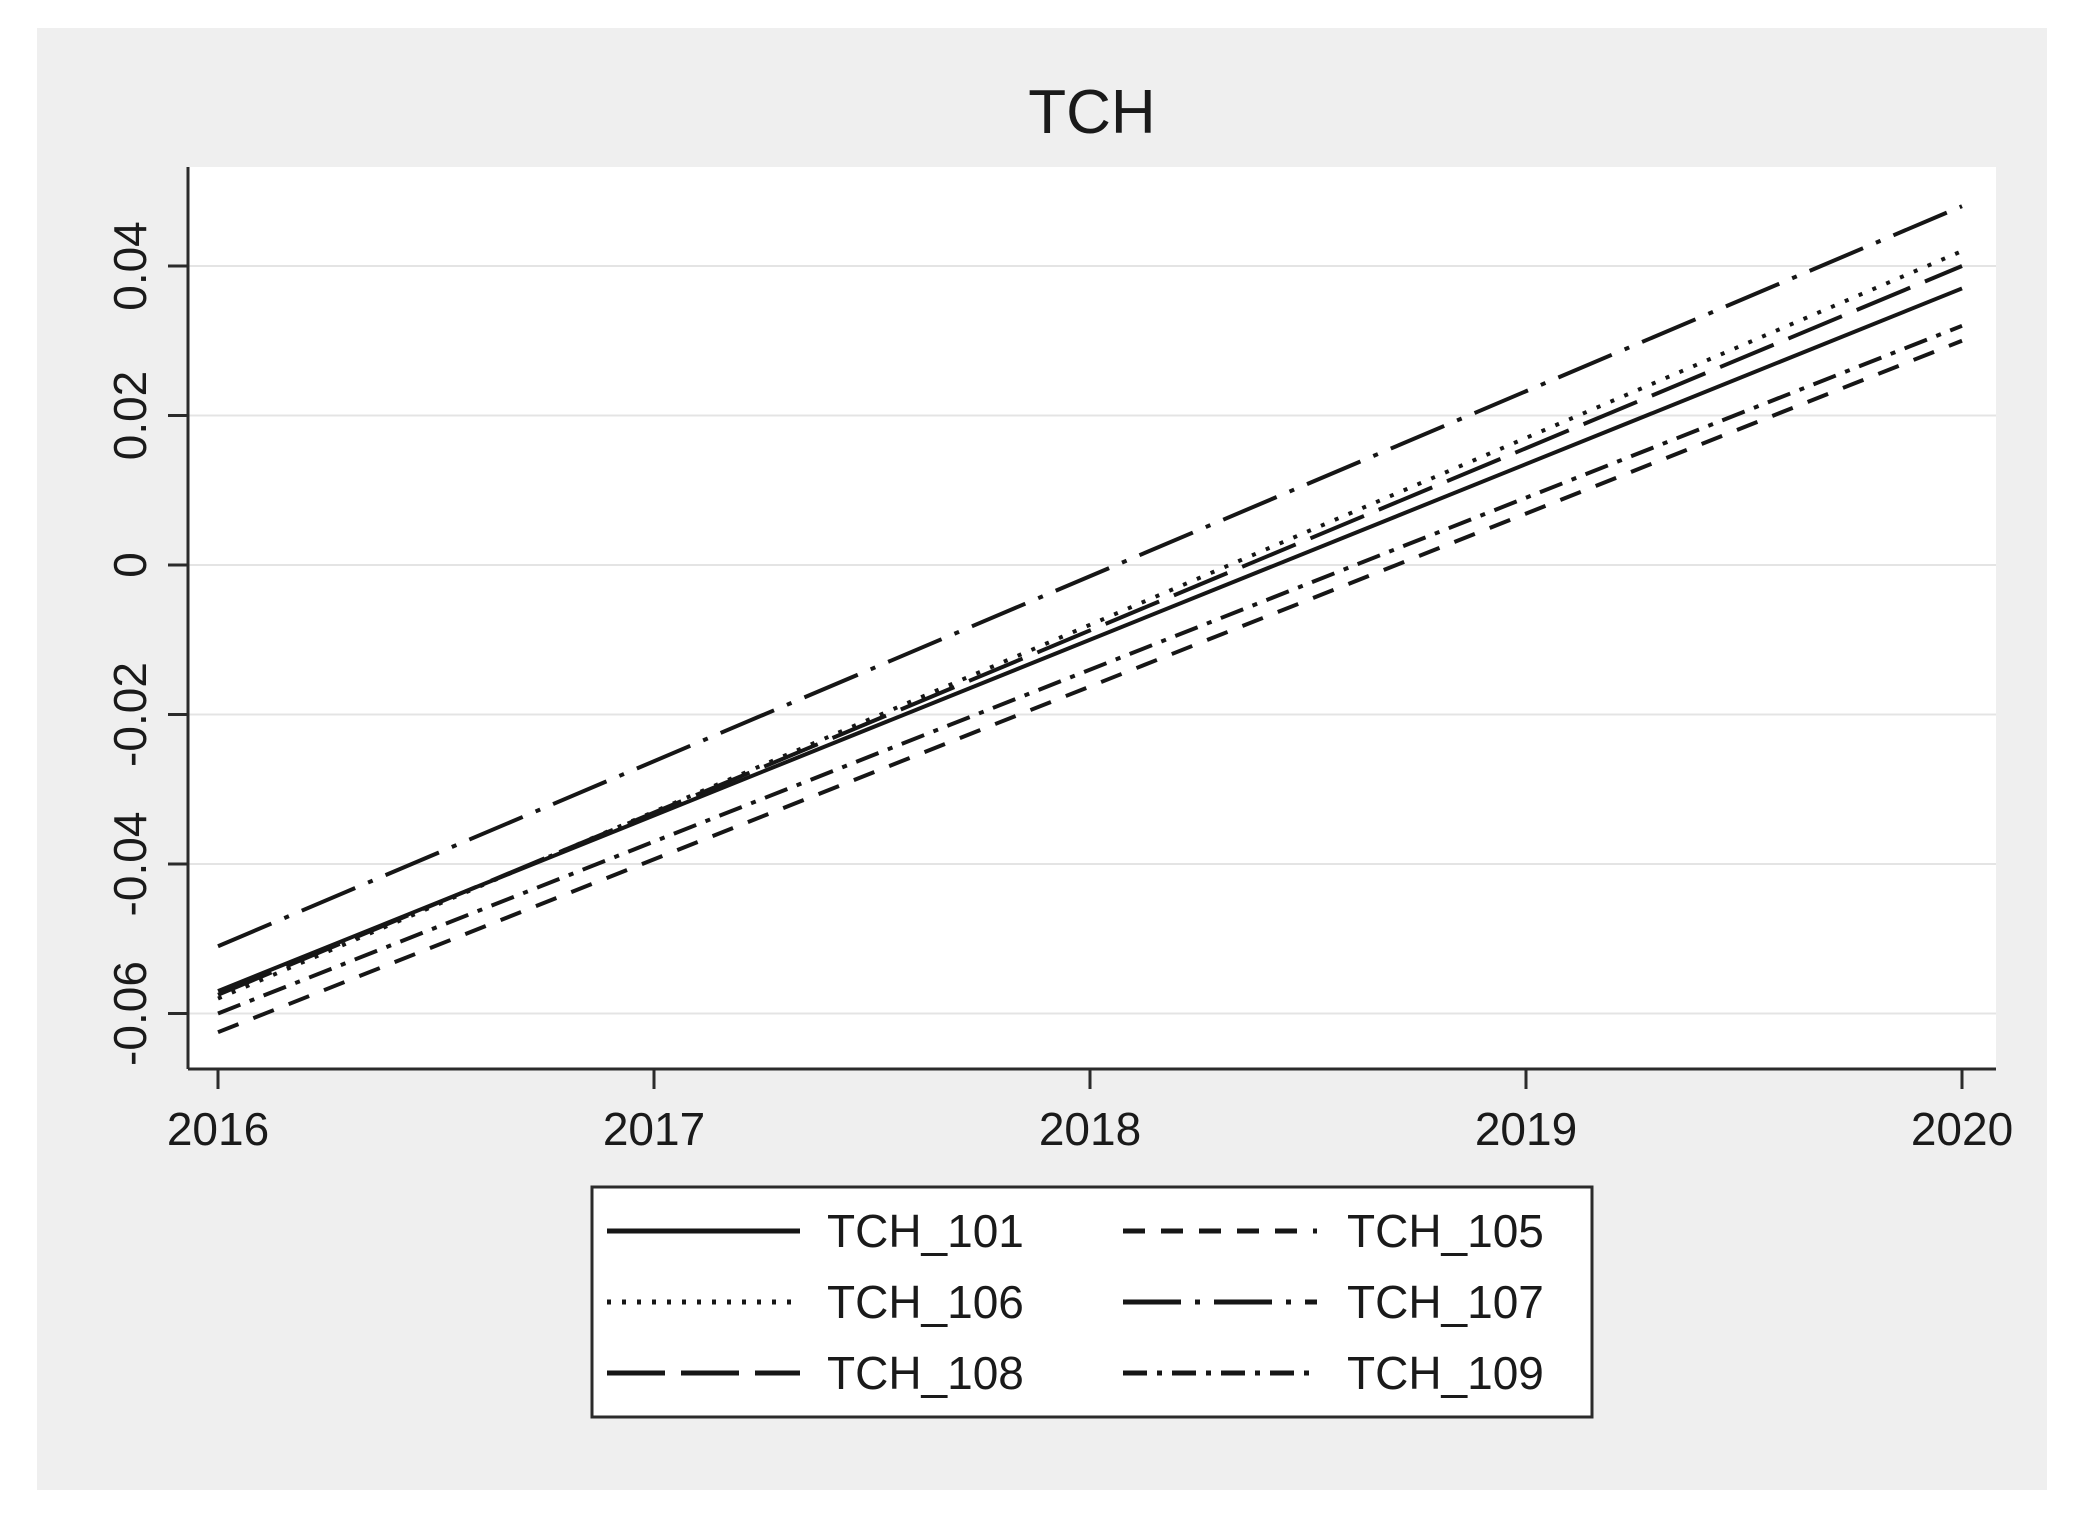 The image size is (2078, 1518). What do you see at coordinates (925, 1373) in the screenshot?
I see `legend-label-TCH_108: TCH_108` at bounding box center [925, 1373].